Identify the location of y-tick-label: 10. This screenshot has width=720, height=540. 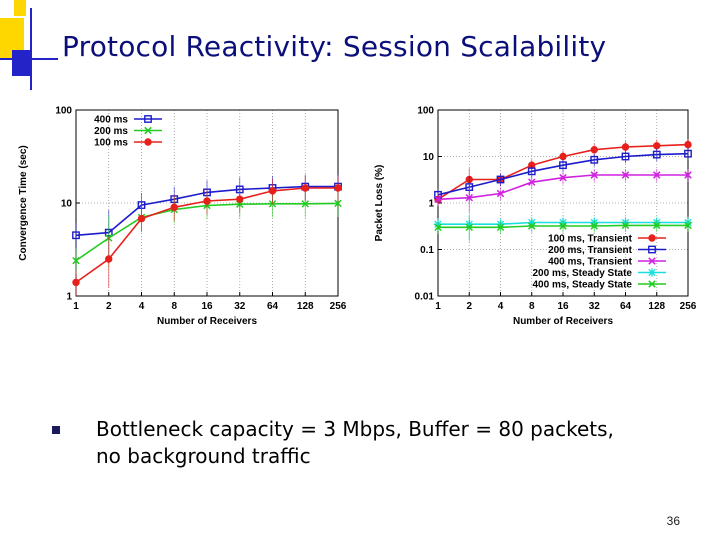
(429, 157).